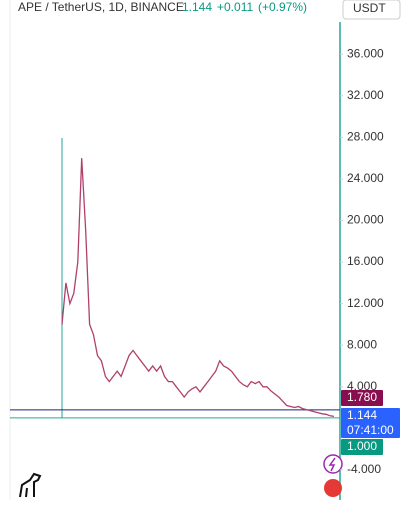 The image size is (413, 505). I want to click on y-tick-label: 24.000, so click(365, 178).